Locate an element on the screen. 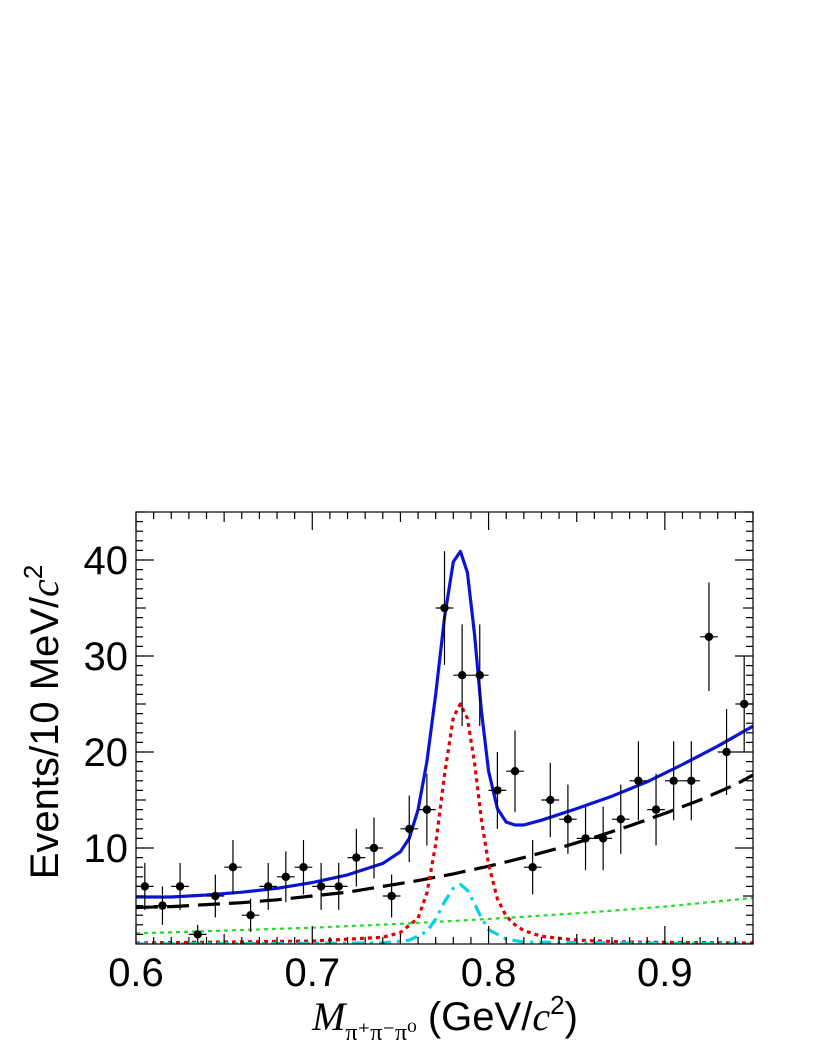  y-axis-c: c is located at coordinates (44, 588).